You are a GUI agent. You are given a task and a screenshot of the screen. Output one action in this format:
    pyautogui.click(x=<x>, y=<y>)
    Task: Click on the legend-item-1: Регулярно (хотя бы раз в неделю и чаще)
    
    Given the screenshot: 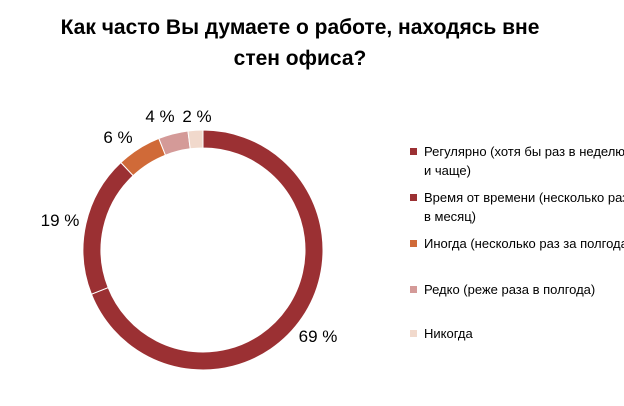 What is the action you would take?
    pyautogui.click(x=517, y=161)
    